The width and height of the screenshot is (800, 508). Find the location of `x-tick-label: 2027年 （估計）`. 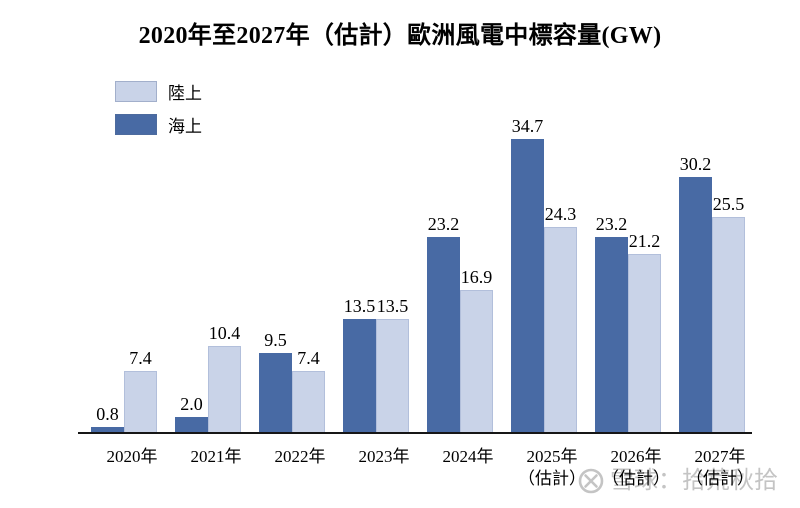

x-tick-label: 2027年 （估計） is located at coordinates (720, 467).